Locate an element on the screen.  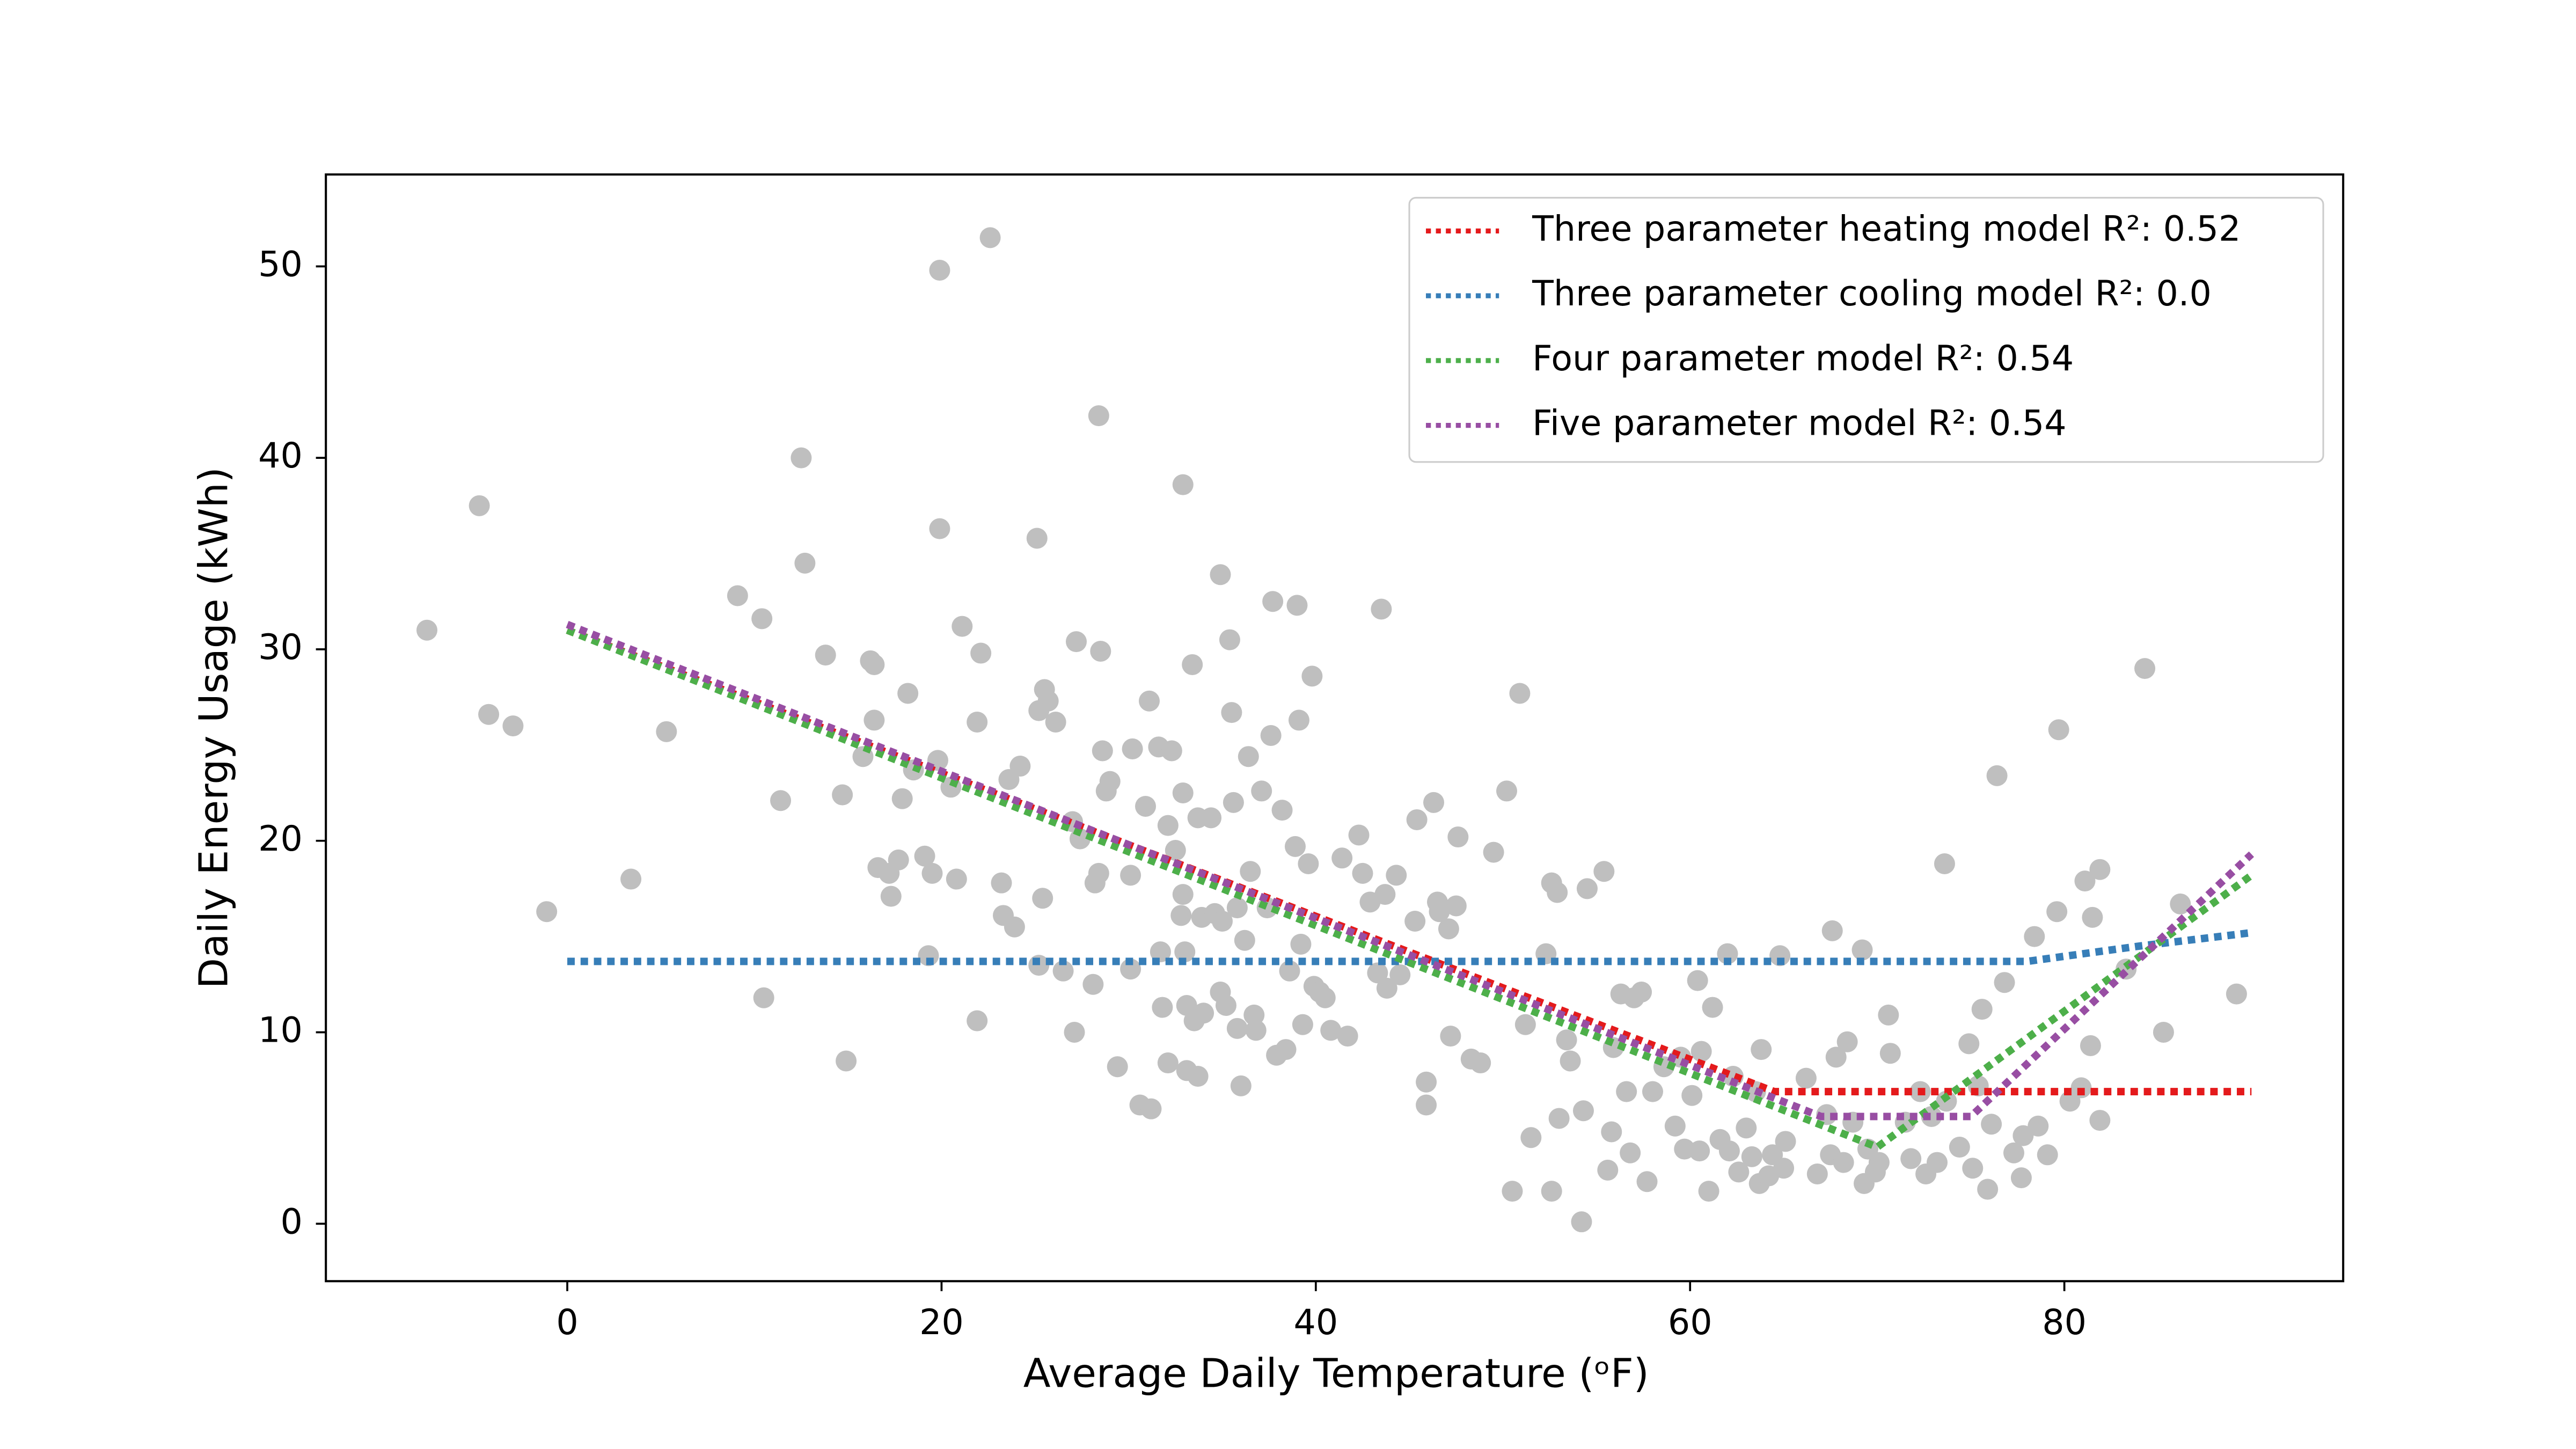
legend-label: Three parameter heating model R²: 0.52 is located at coordinates (1886, 229).